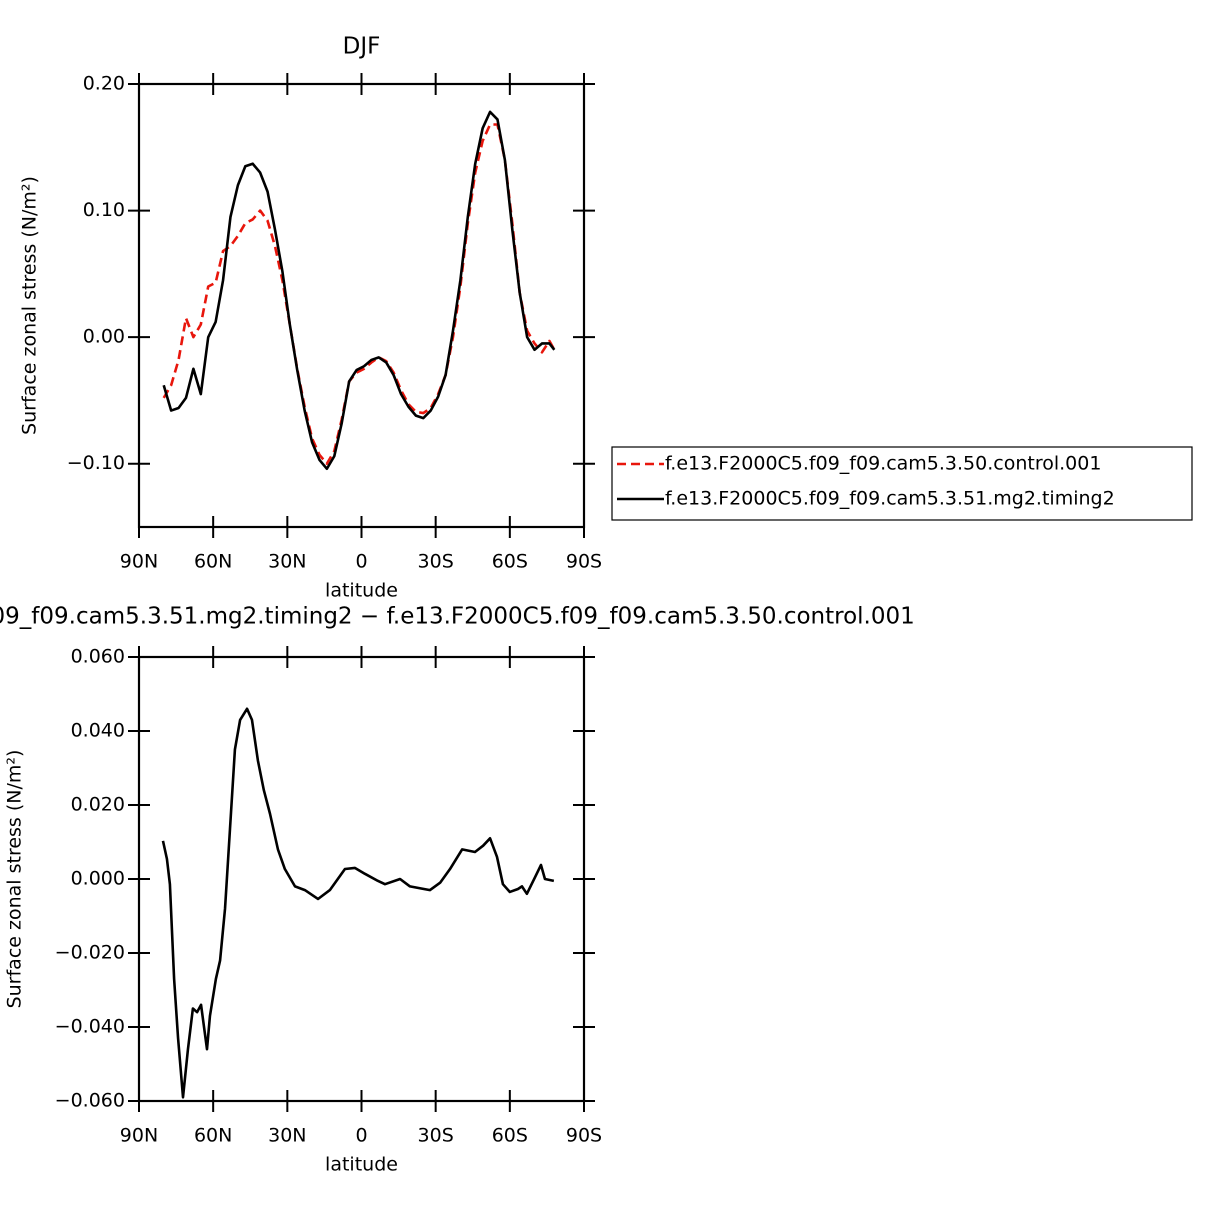  Describe the element at coordinates (104, 337) in the screenshot. I see `y-tick-label: 0.00` at that location.